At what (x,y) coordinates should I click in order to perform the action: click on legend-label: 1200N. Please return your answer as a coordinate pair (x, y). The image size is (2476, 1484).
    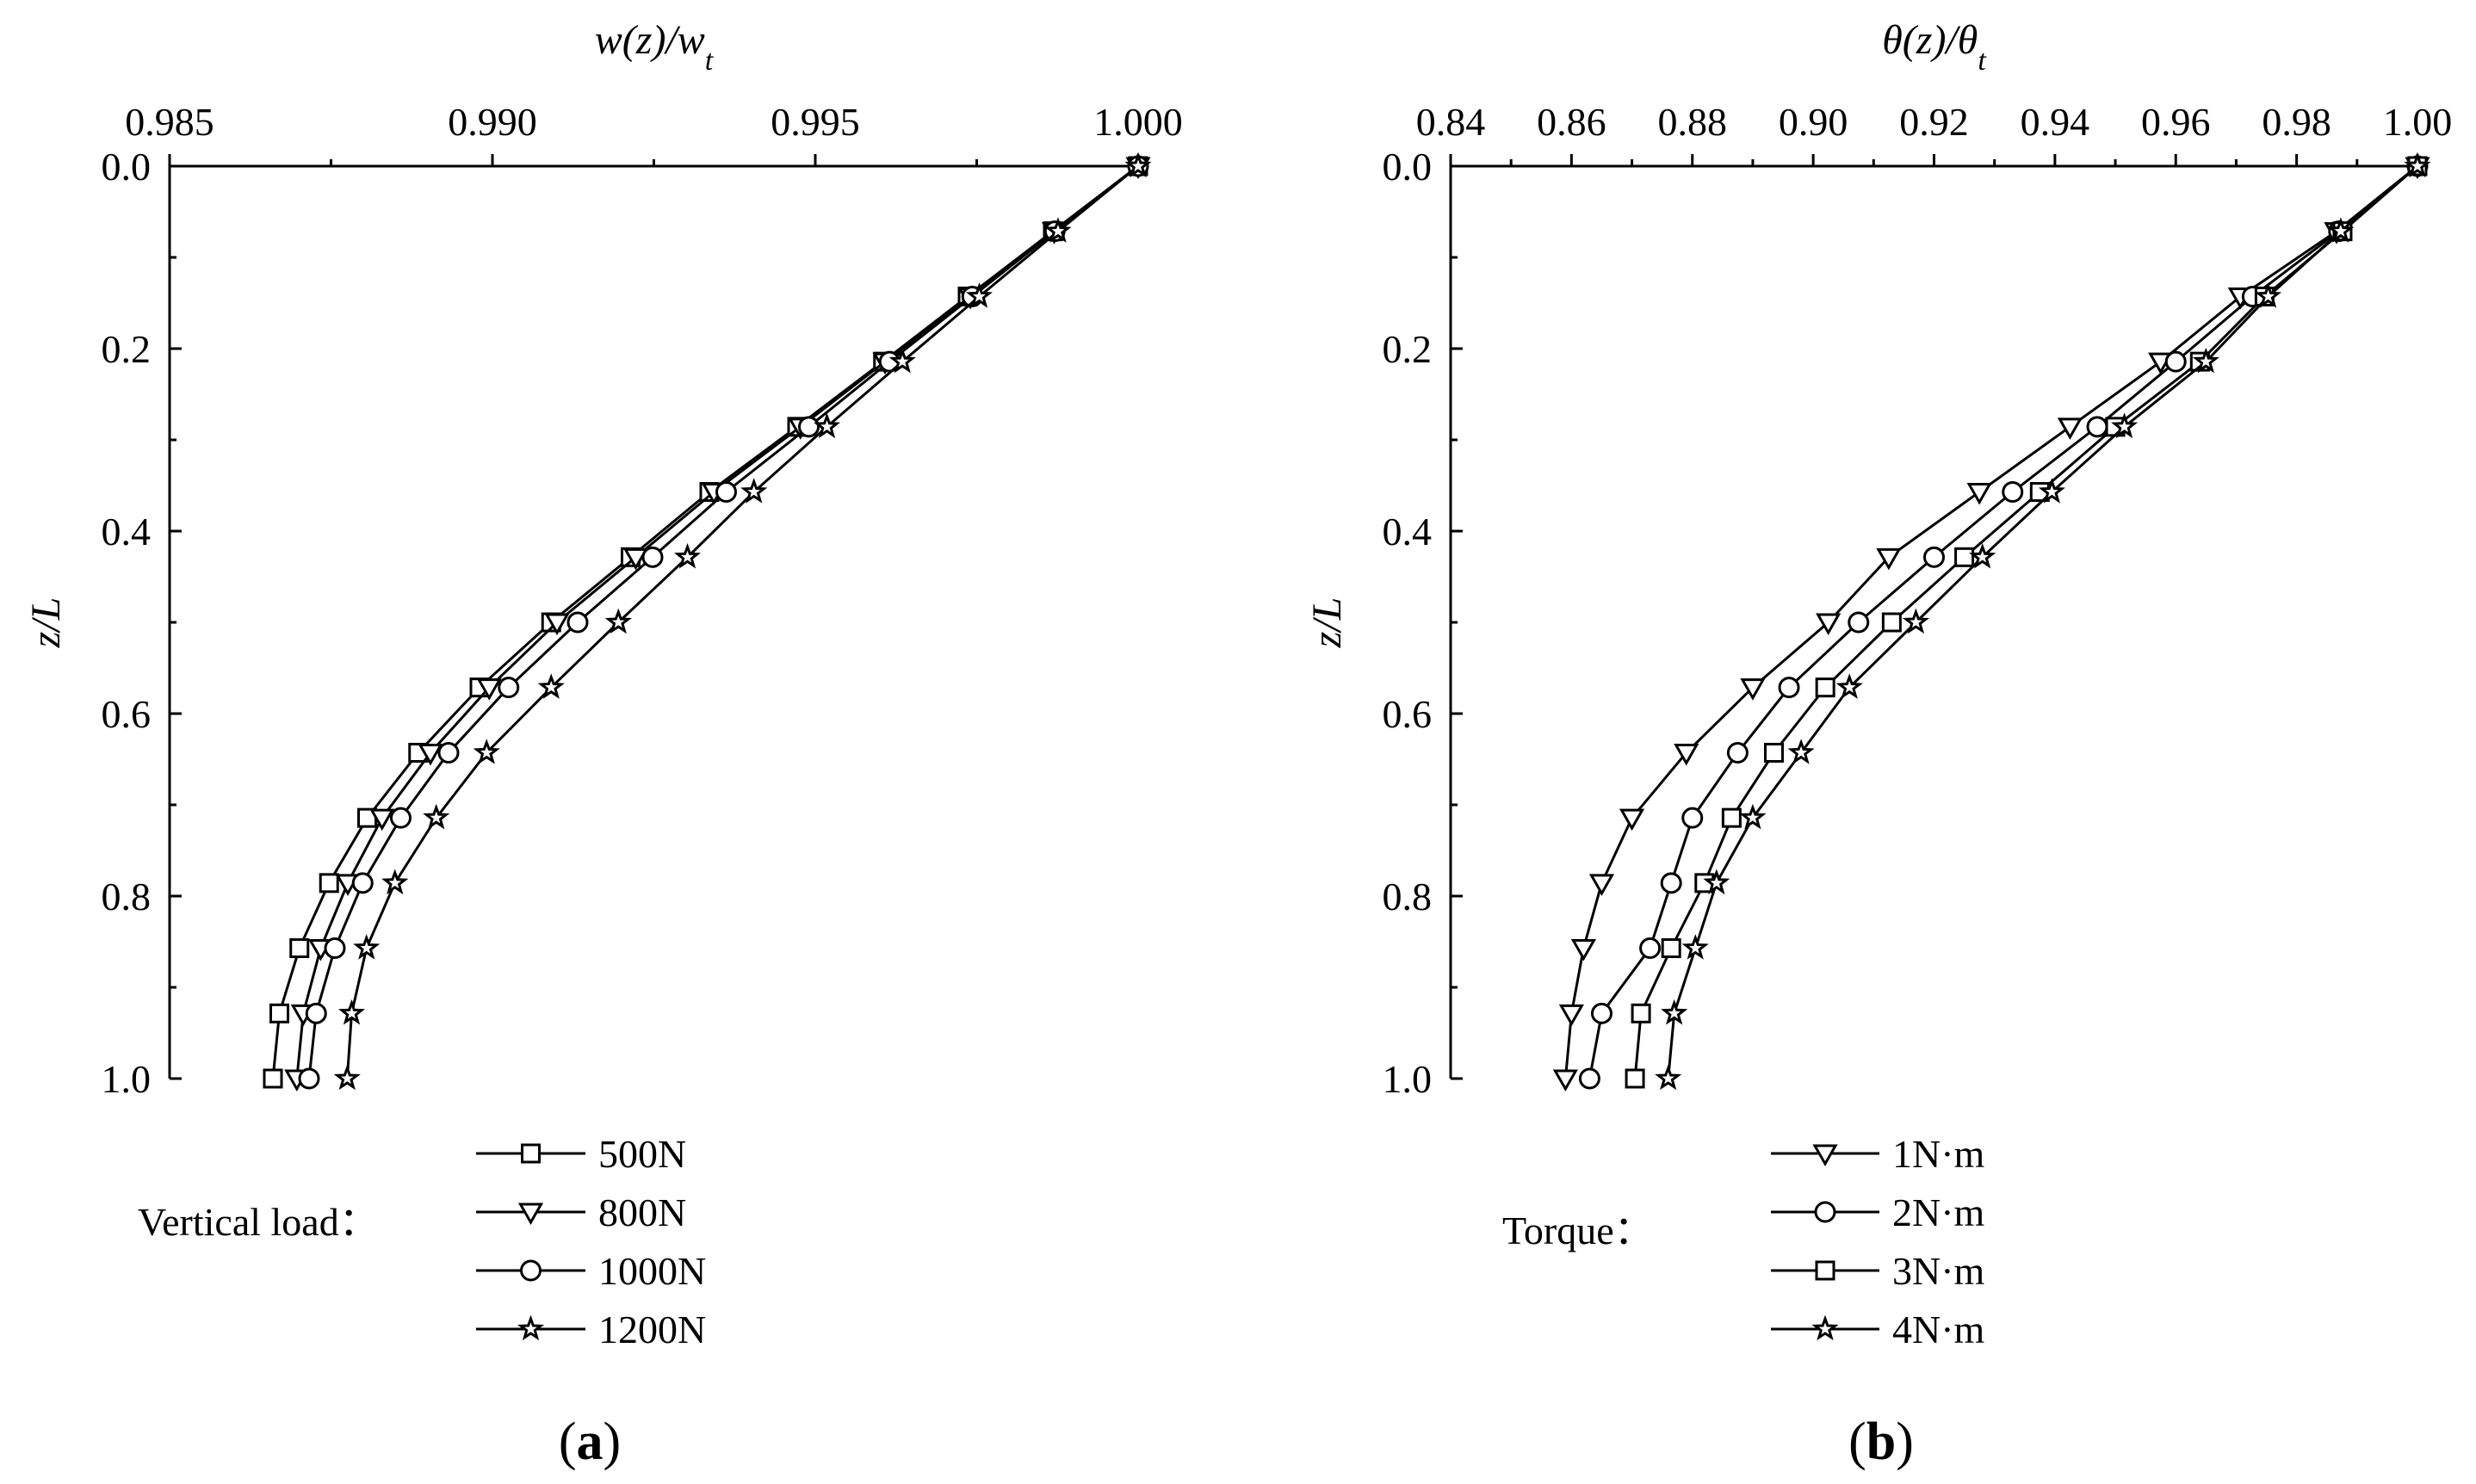
    Looking at the image, I should click on (652, 1329).